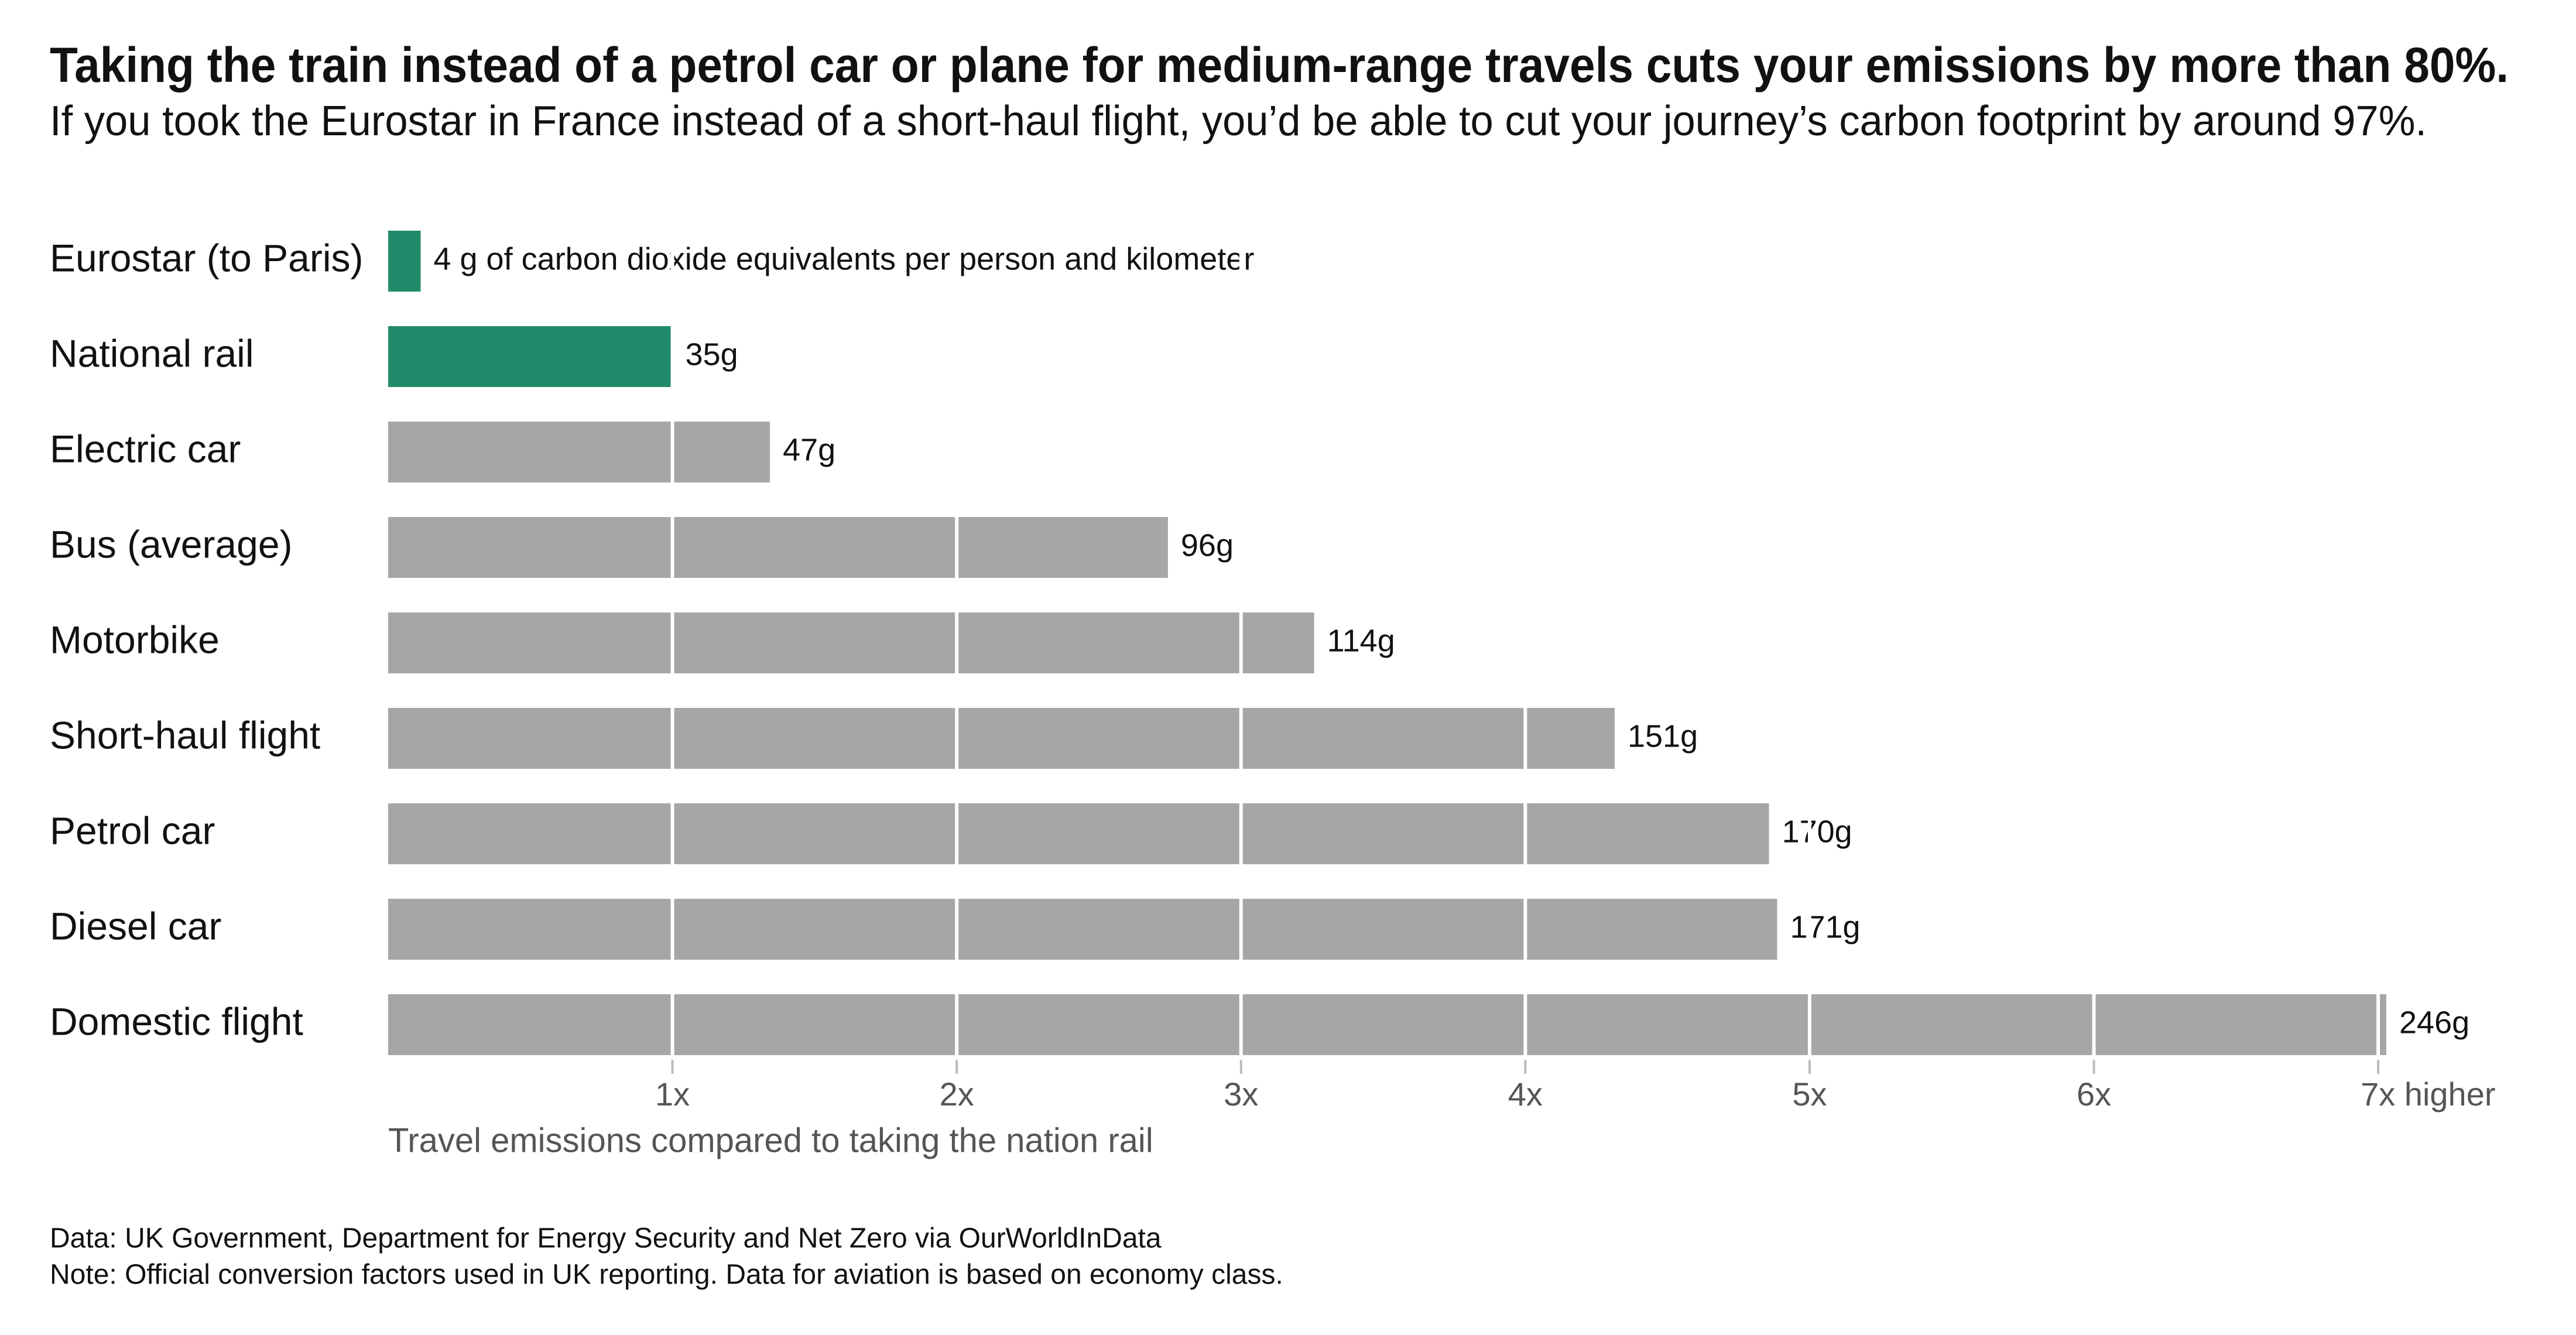 This screenshot has height=1335, width=2576. I want to click on y-tick-label: Bus (average), so click(171, 544).